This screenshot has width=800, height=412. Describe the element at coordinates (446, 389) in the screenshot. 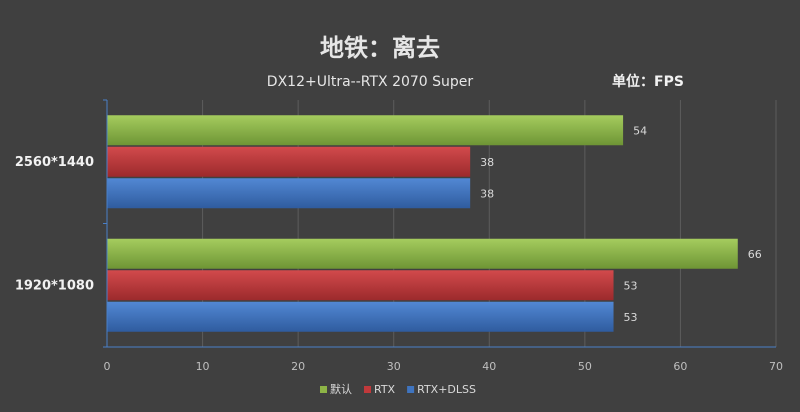

I see `legend-label: RTX+DLSS` at that location.